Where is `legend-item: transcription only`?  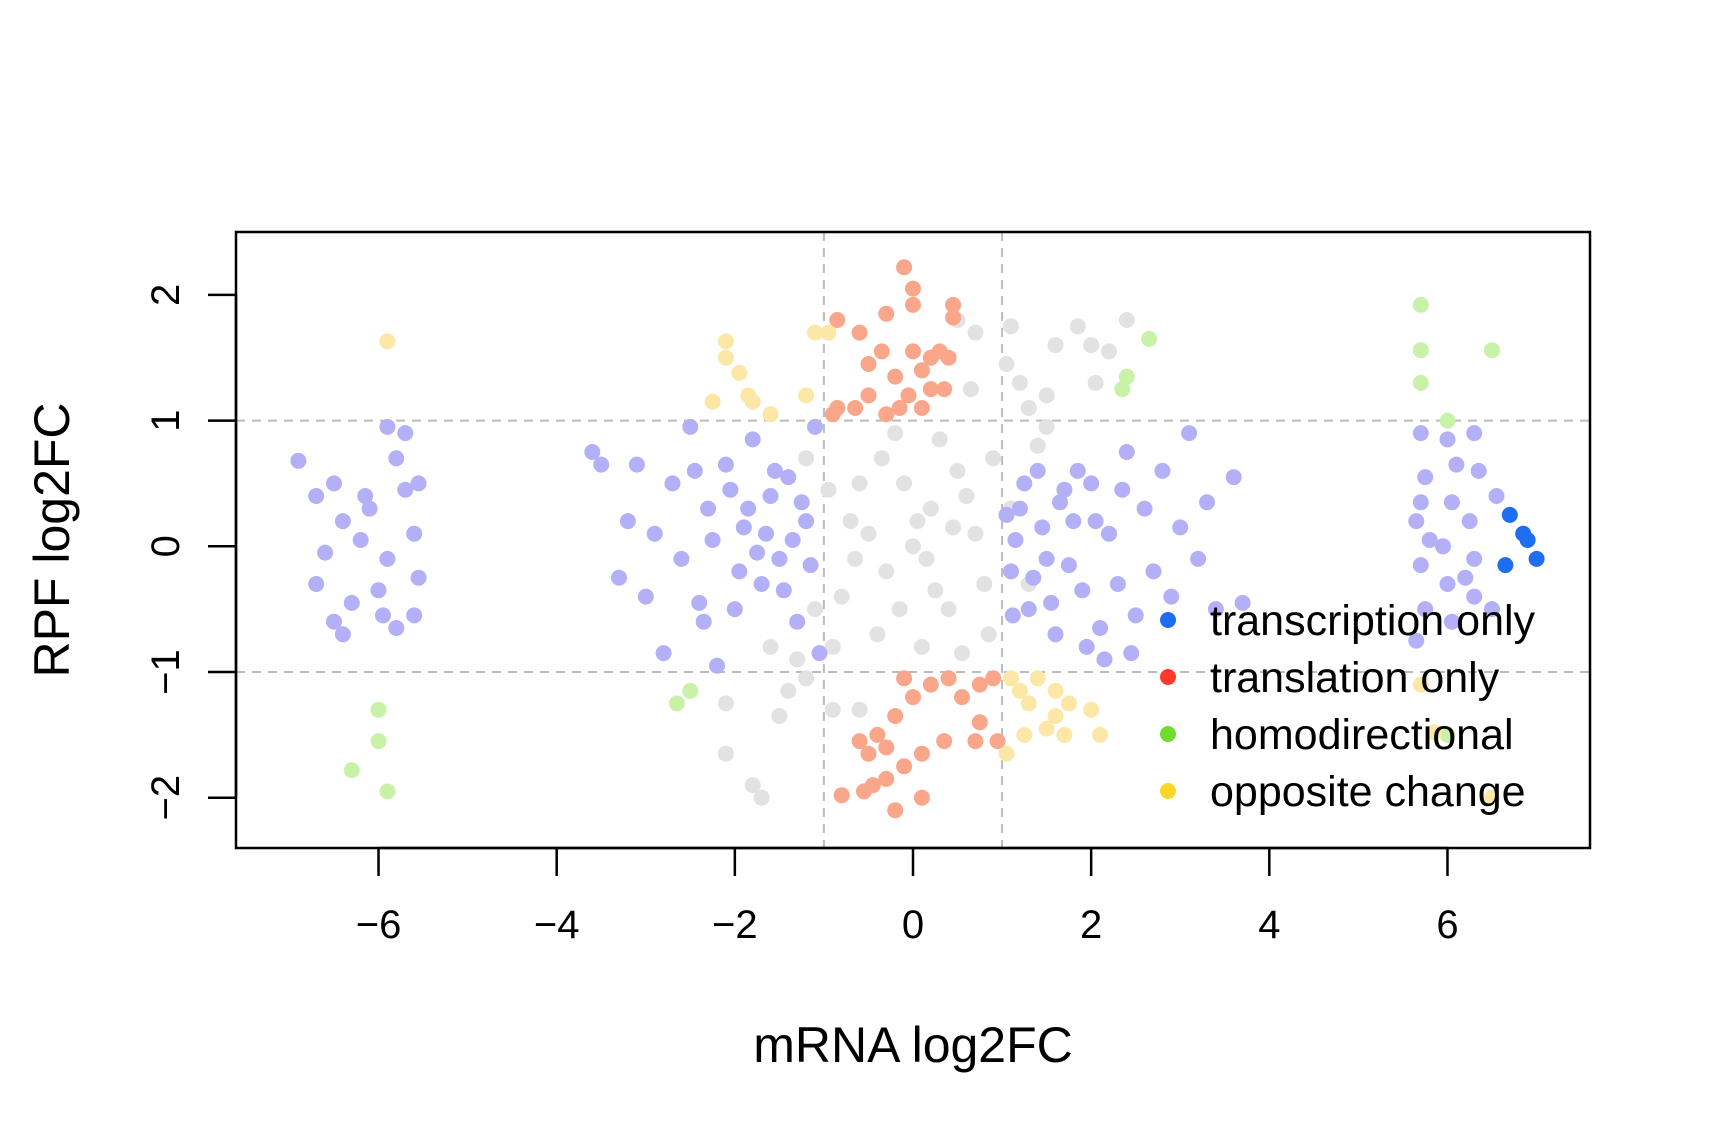
legend-item: transcription only is located at coordinates (1348, 621).